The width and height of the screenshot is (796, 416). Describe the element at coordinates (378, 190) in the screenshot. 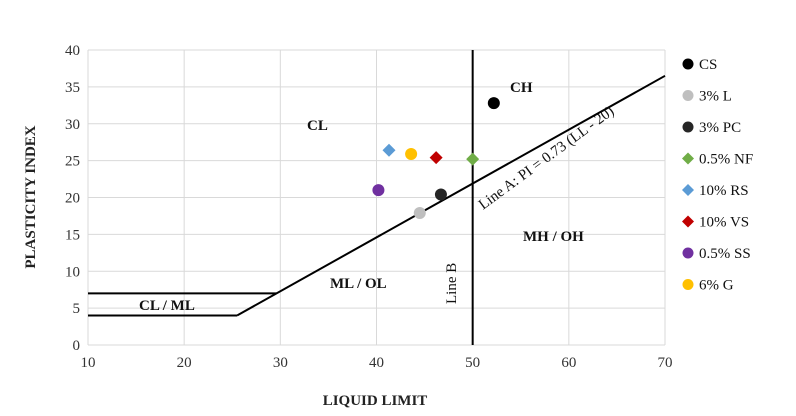

I see `point-0-5-ss` at that location.